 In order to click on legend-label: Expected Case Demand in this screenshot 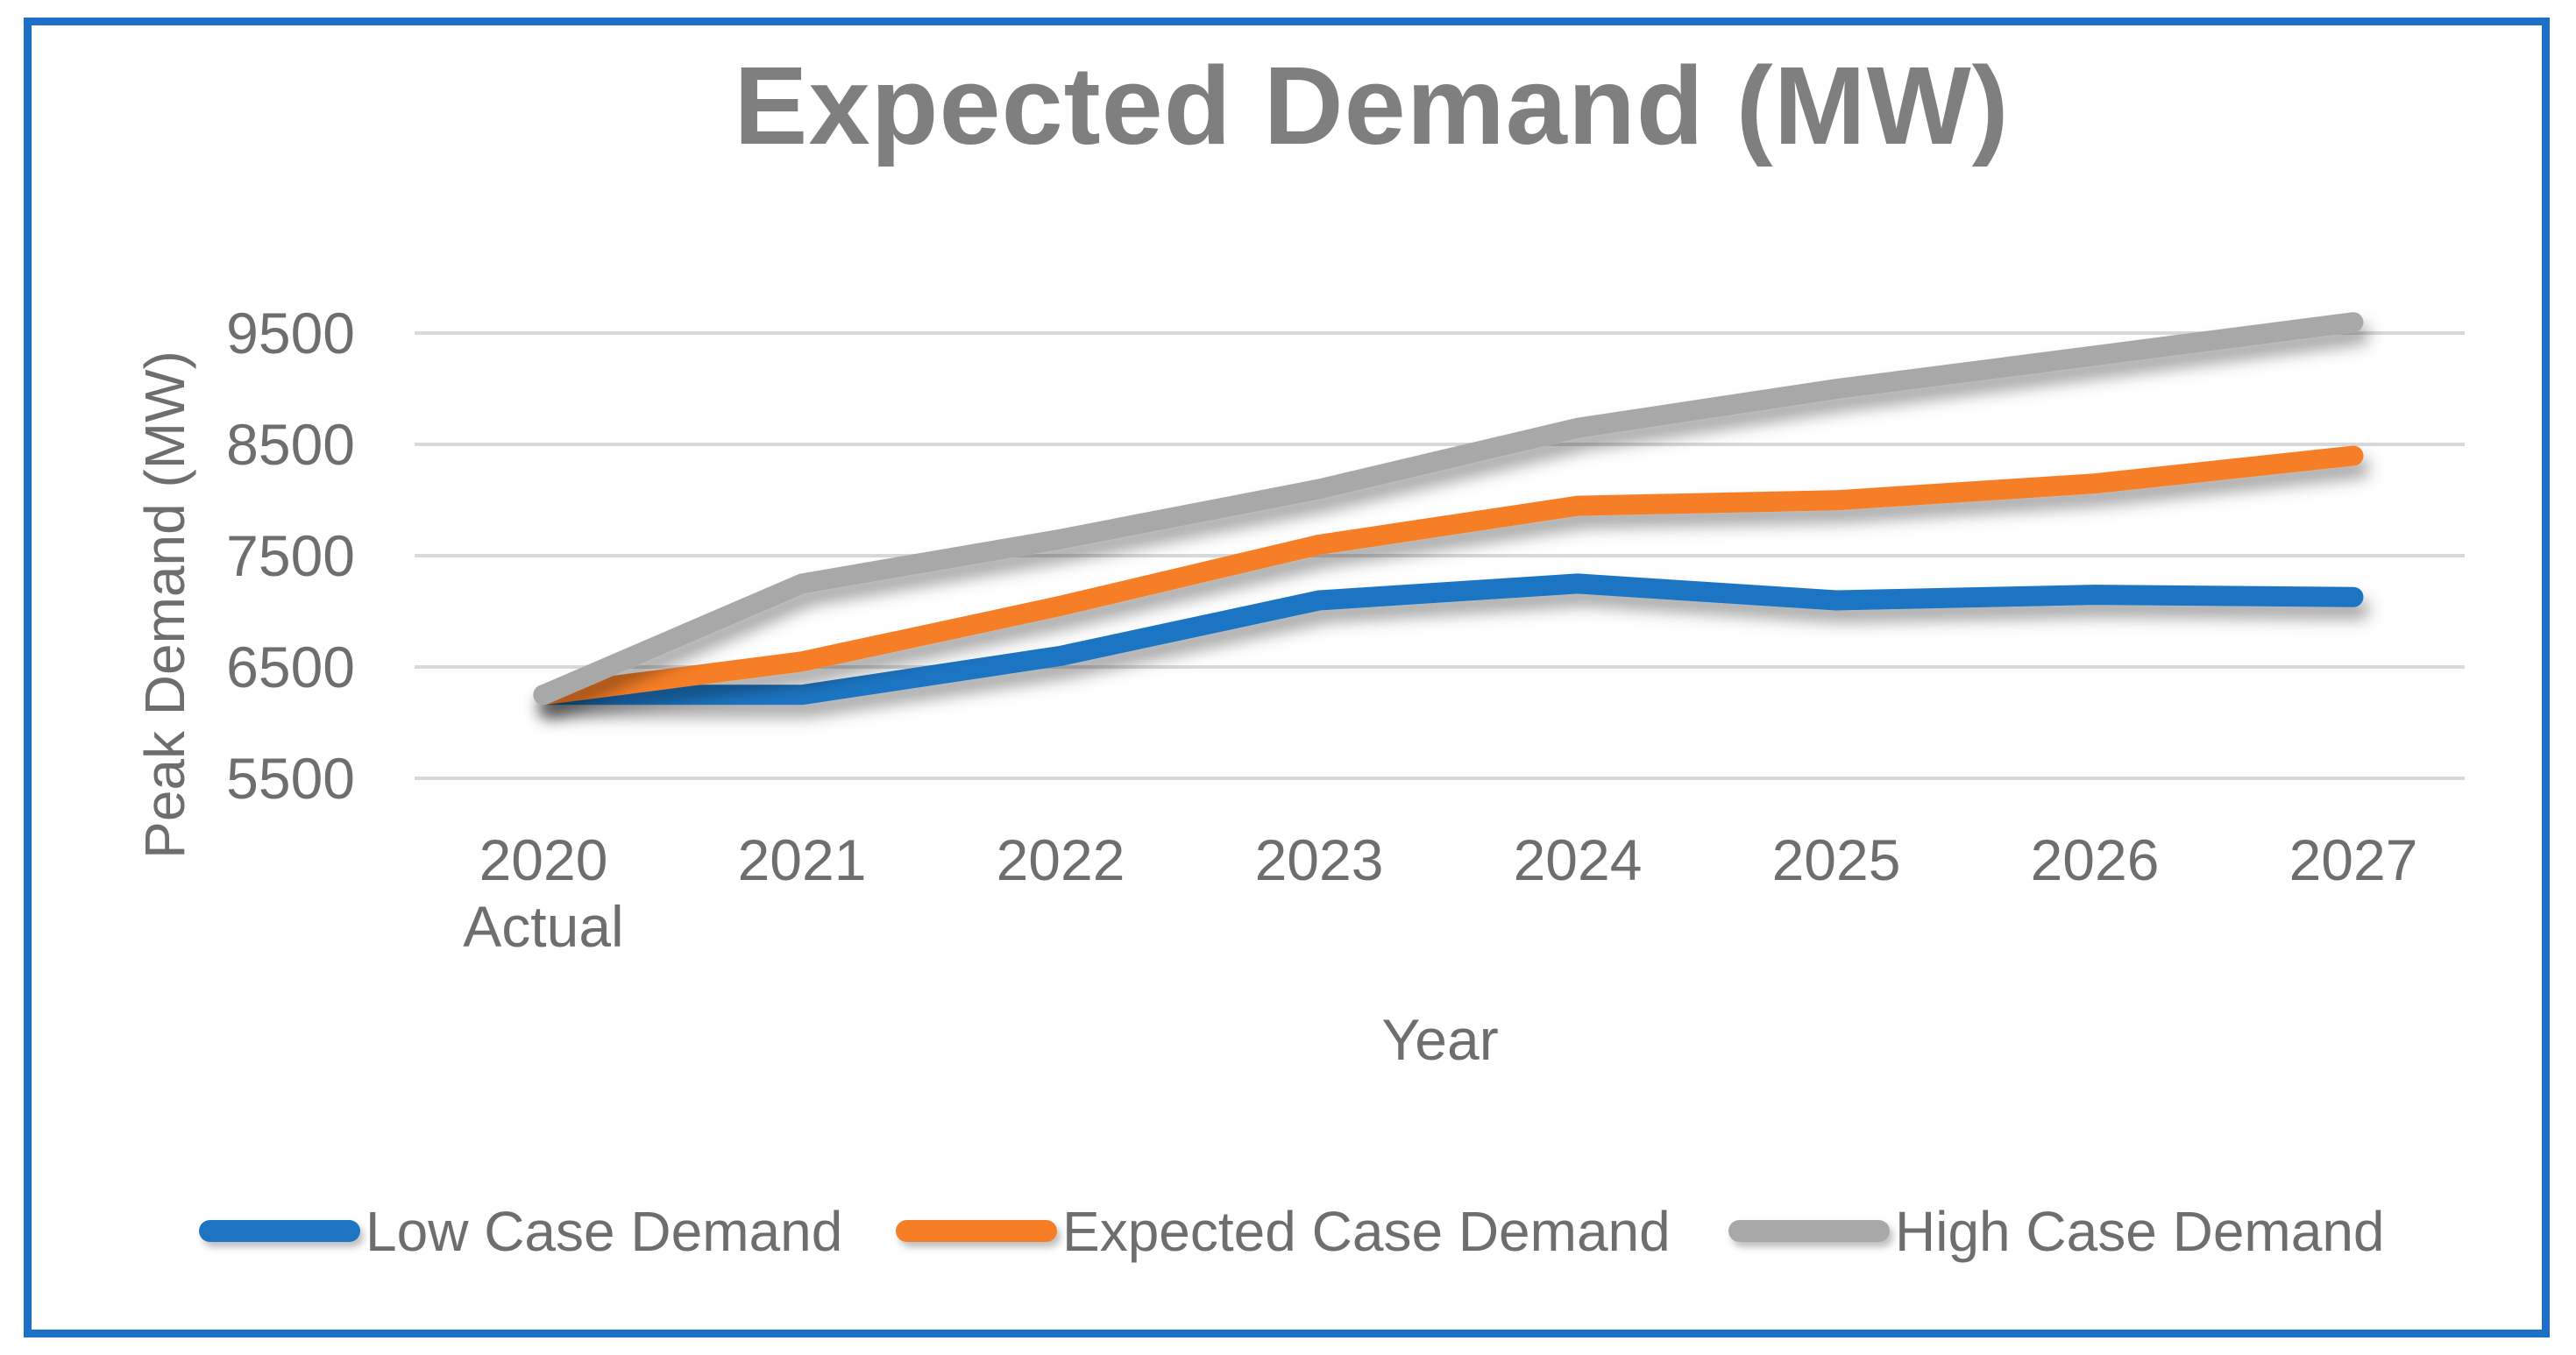, I will do `click(1366, 1231)`.